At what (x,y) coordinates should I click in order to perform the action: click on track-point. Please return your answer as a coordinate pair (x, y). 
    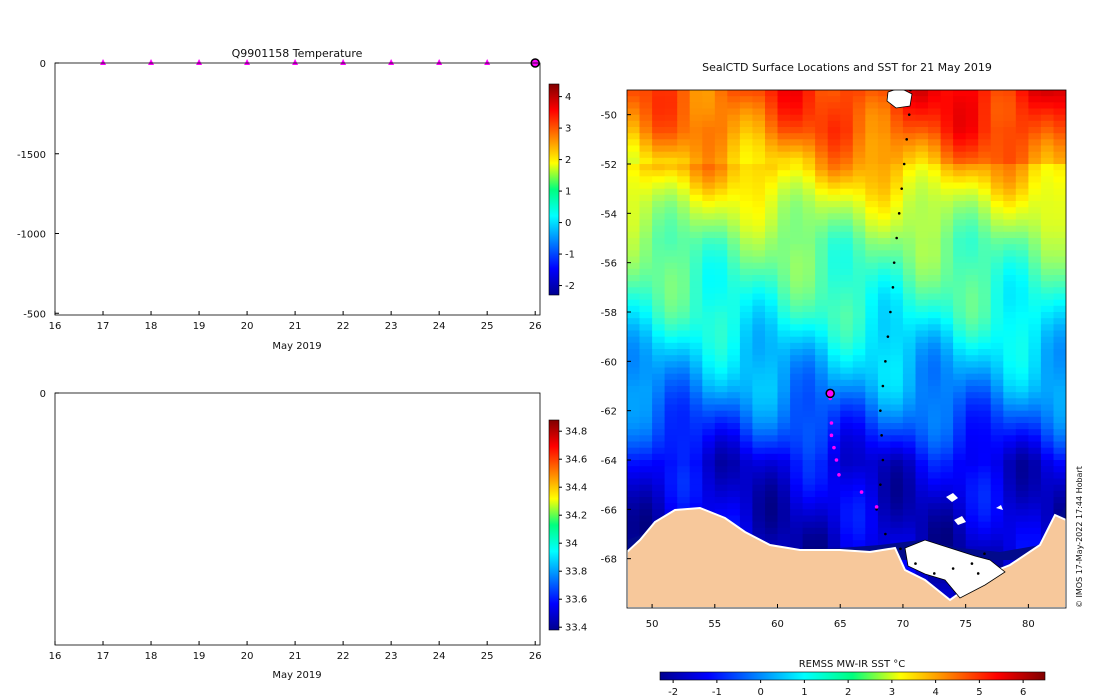
    Looking at the image, I should click on (899, 213).